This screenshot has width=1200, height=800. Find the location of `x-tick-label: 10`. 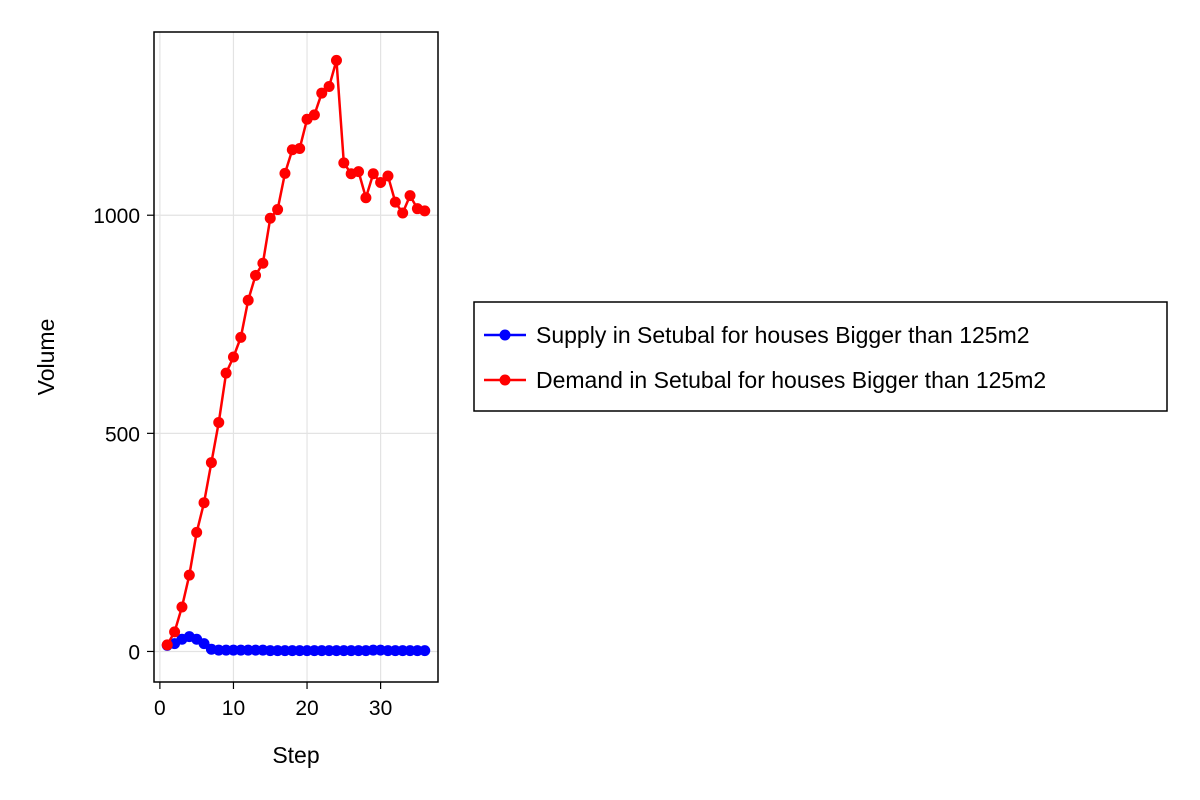

x-tick-label: 10 is located at coordinates (233, 708).